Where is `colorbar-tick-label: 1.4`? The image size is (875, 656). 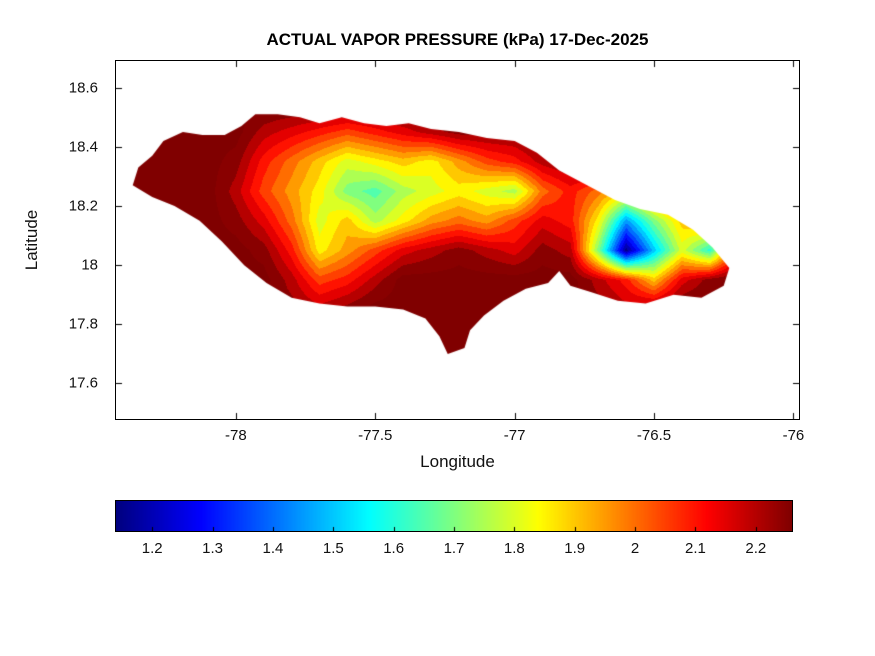 colorbar-tick-label: 1.4 is located at coordinates (273, 548).